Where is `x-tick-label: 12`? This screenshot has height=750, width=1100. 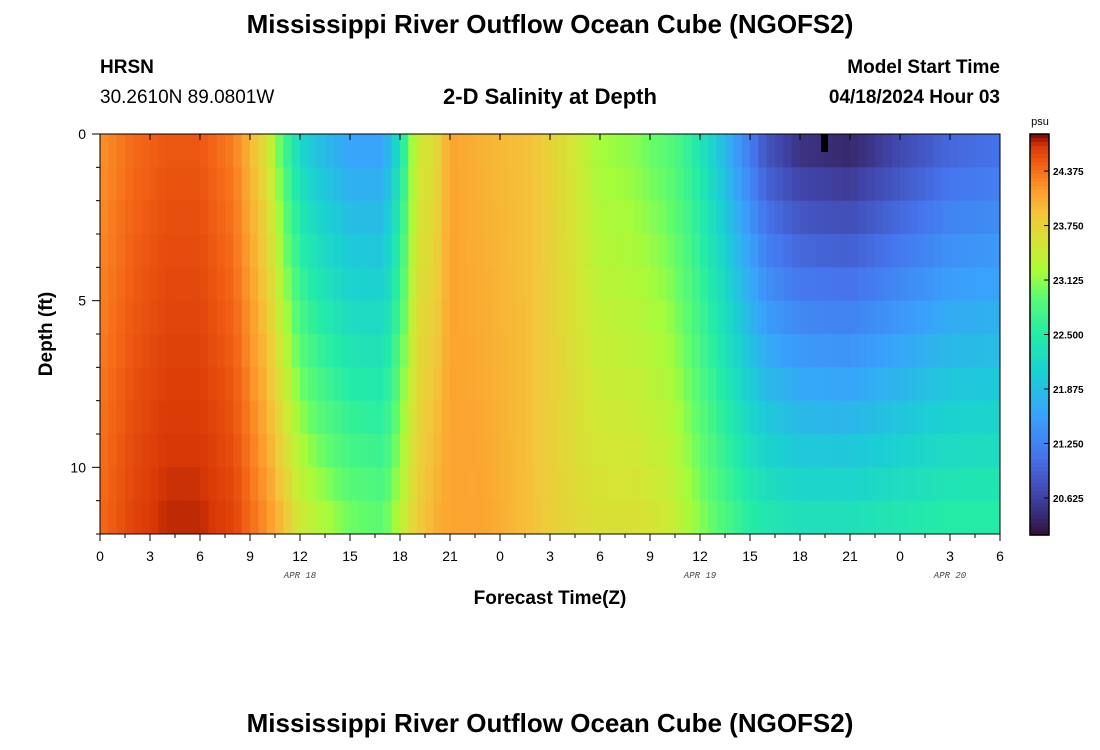 x-tick-label: 12 is located at coordinates (300, 556).